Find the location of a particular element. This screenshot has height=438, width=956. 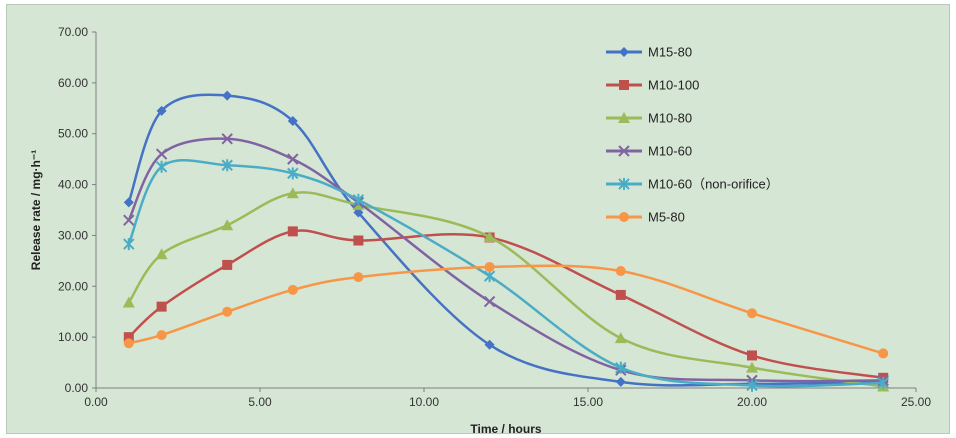

x-tick-label: 15.00 is located at coordinates (588, 402).